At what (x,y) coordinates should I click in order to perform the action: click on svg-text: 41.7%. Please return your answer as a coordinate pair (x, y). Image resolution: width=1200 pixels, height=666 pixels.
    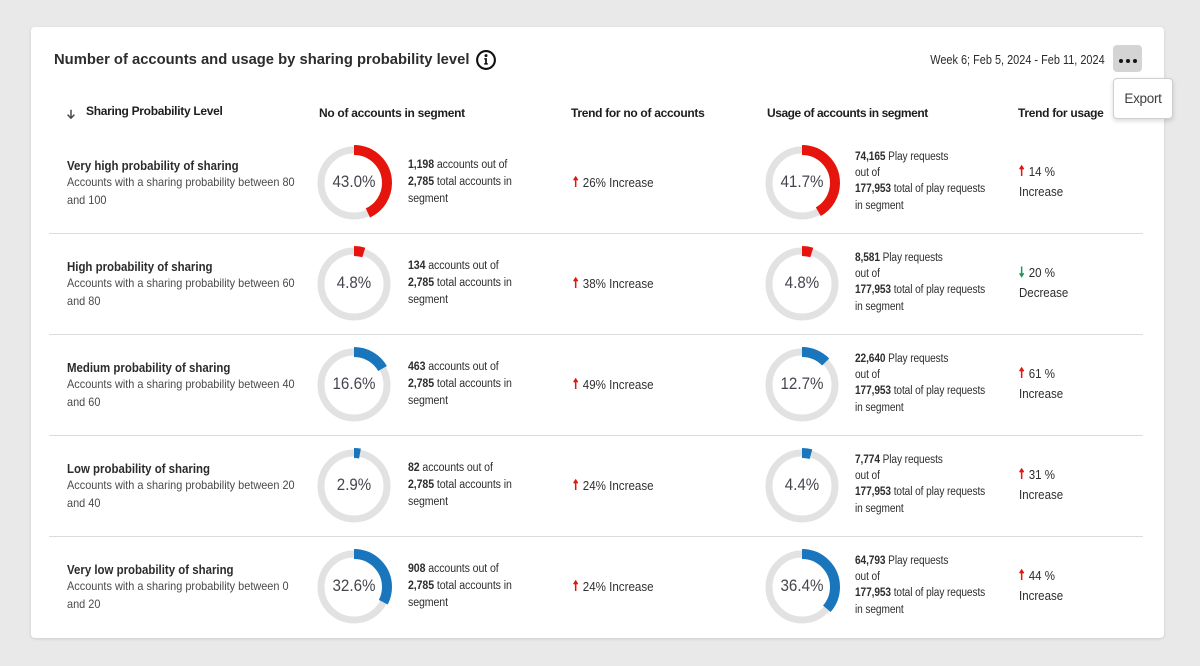
    Looking at the image, I should click on (802, 181).